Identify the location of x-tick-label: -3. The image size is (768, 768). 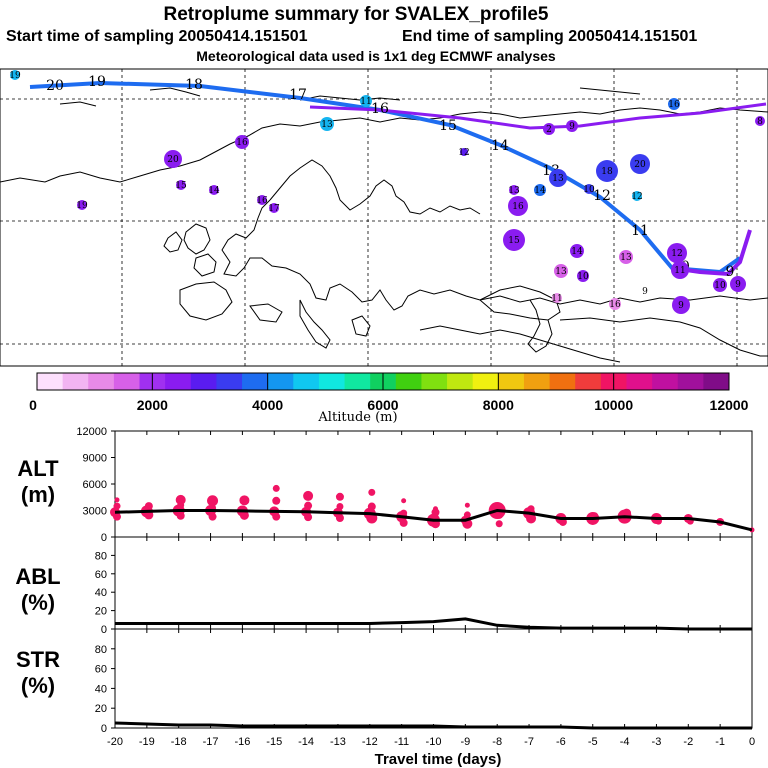
(657, 742).